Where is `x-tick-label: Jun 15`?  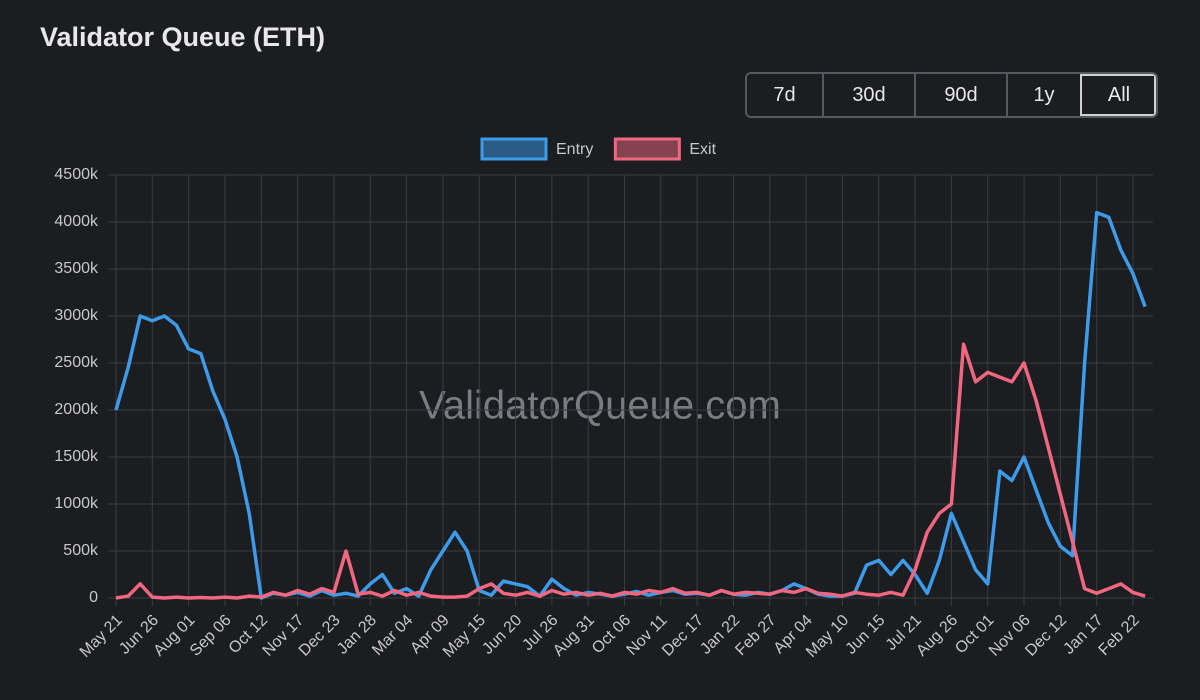 x-tick-label: Jun 15 is located at coordinates (866, 635).